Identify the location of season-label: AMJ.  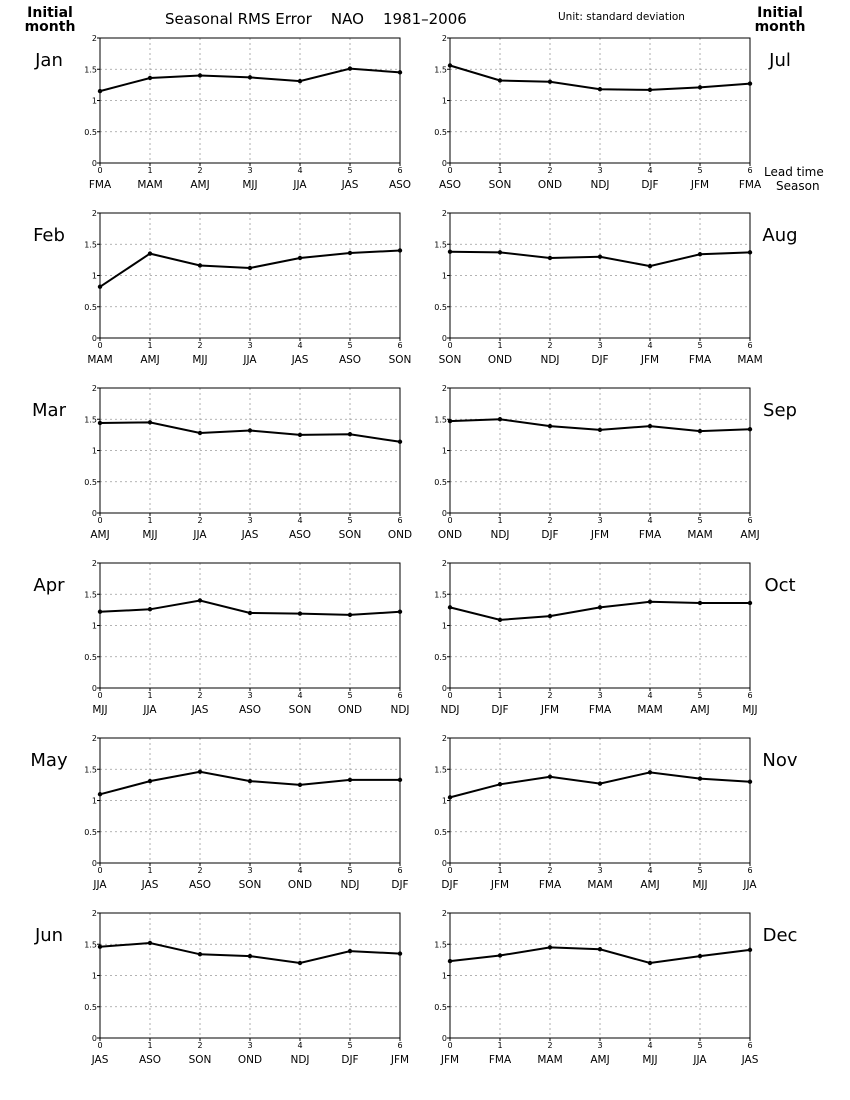
(199, 185).